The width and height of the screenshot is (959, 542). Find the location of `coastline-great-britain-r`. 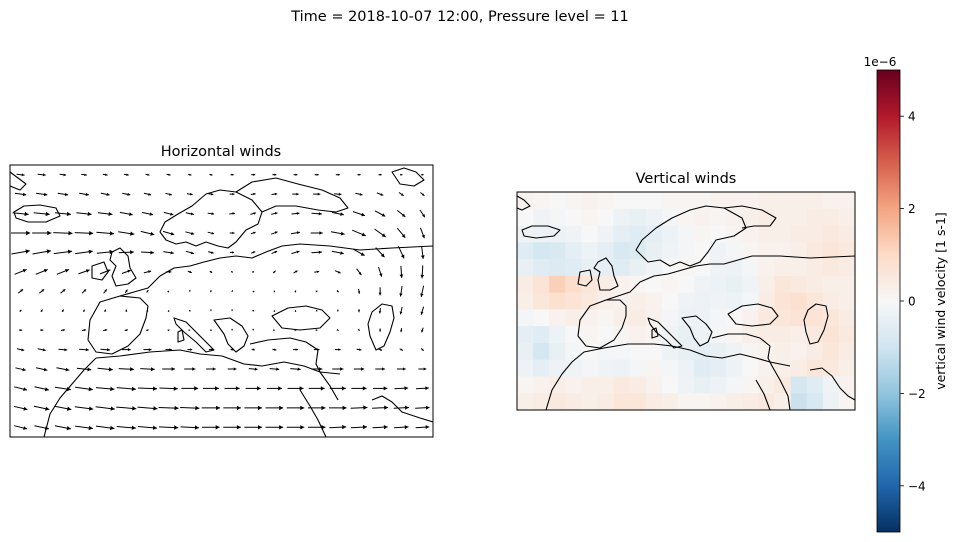

coastline-great-britain-r is located at coordinates (606, 274).